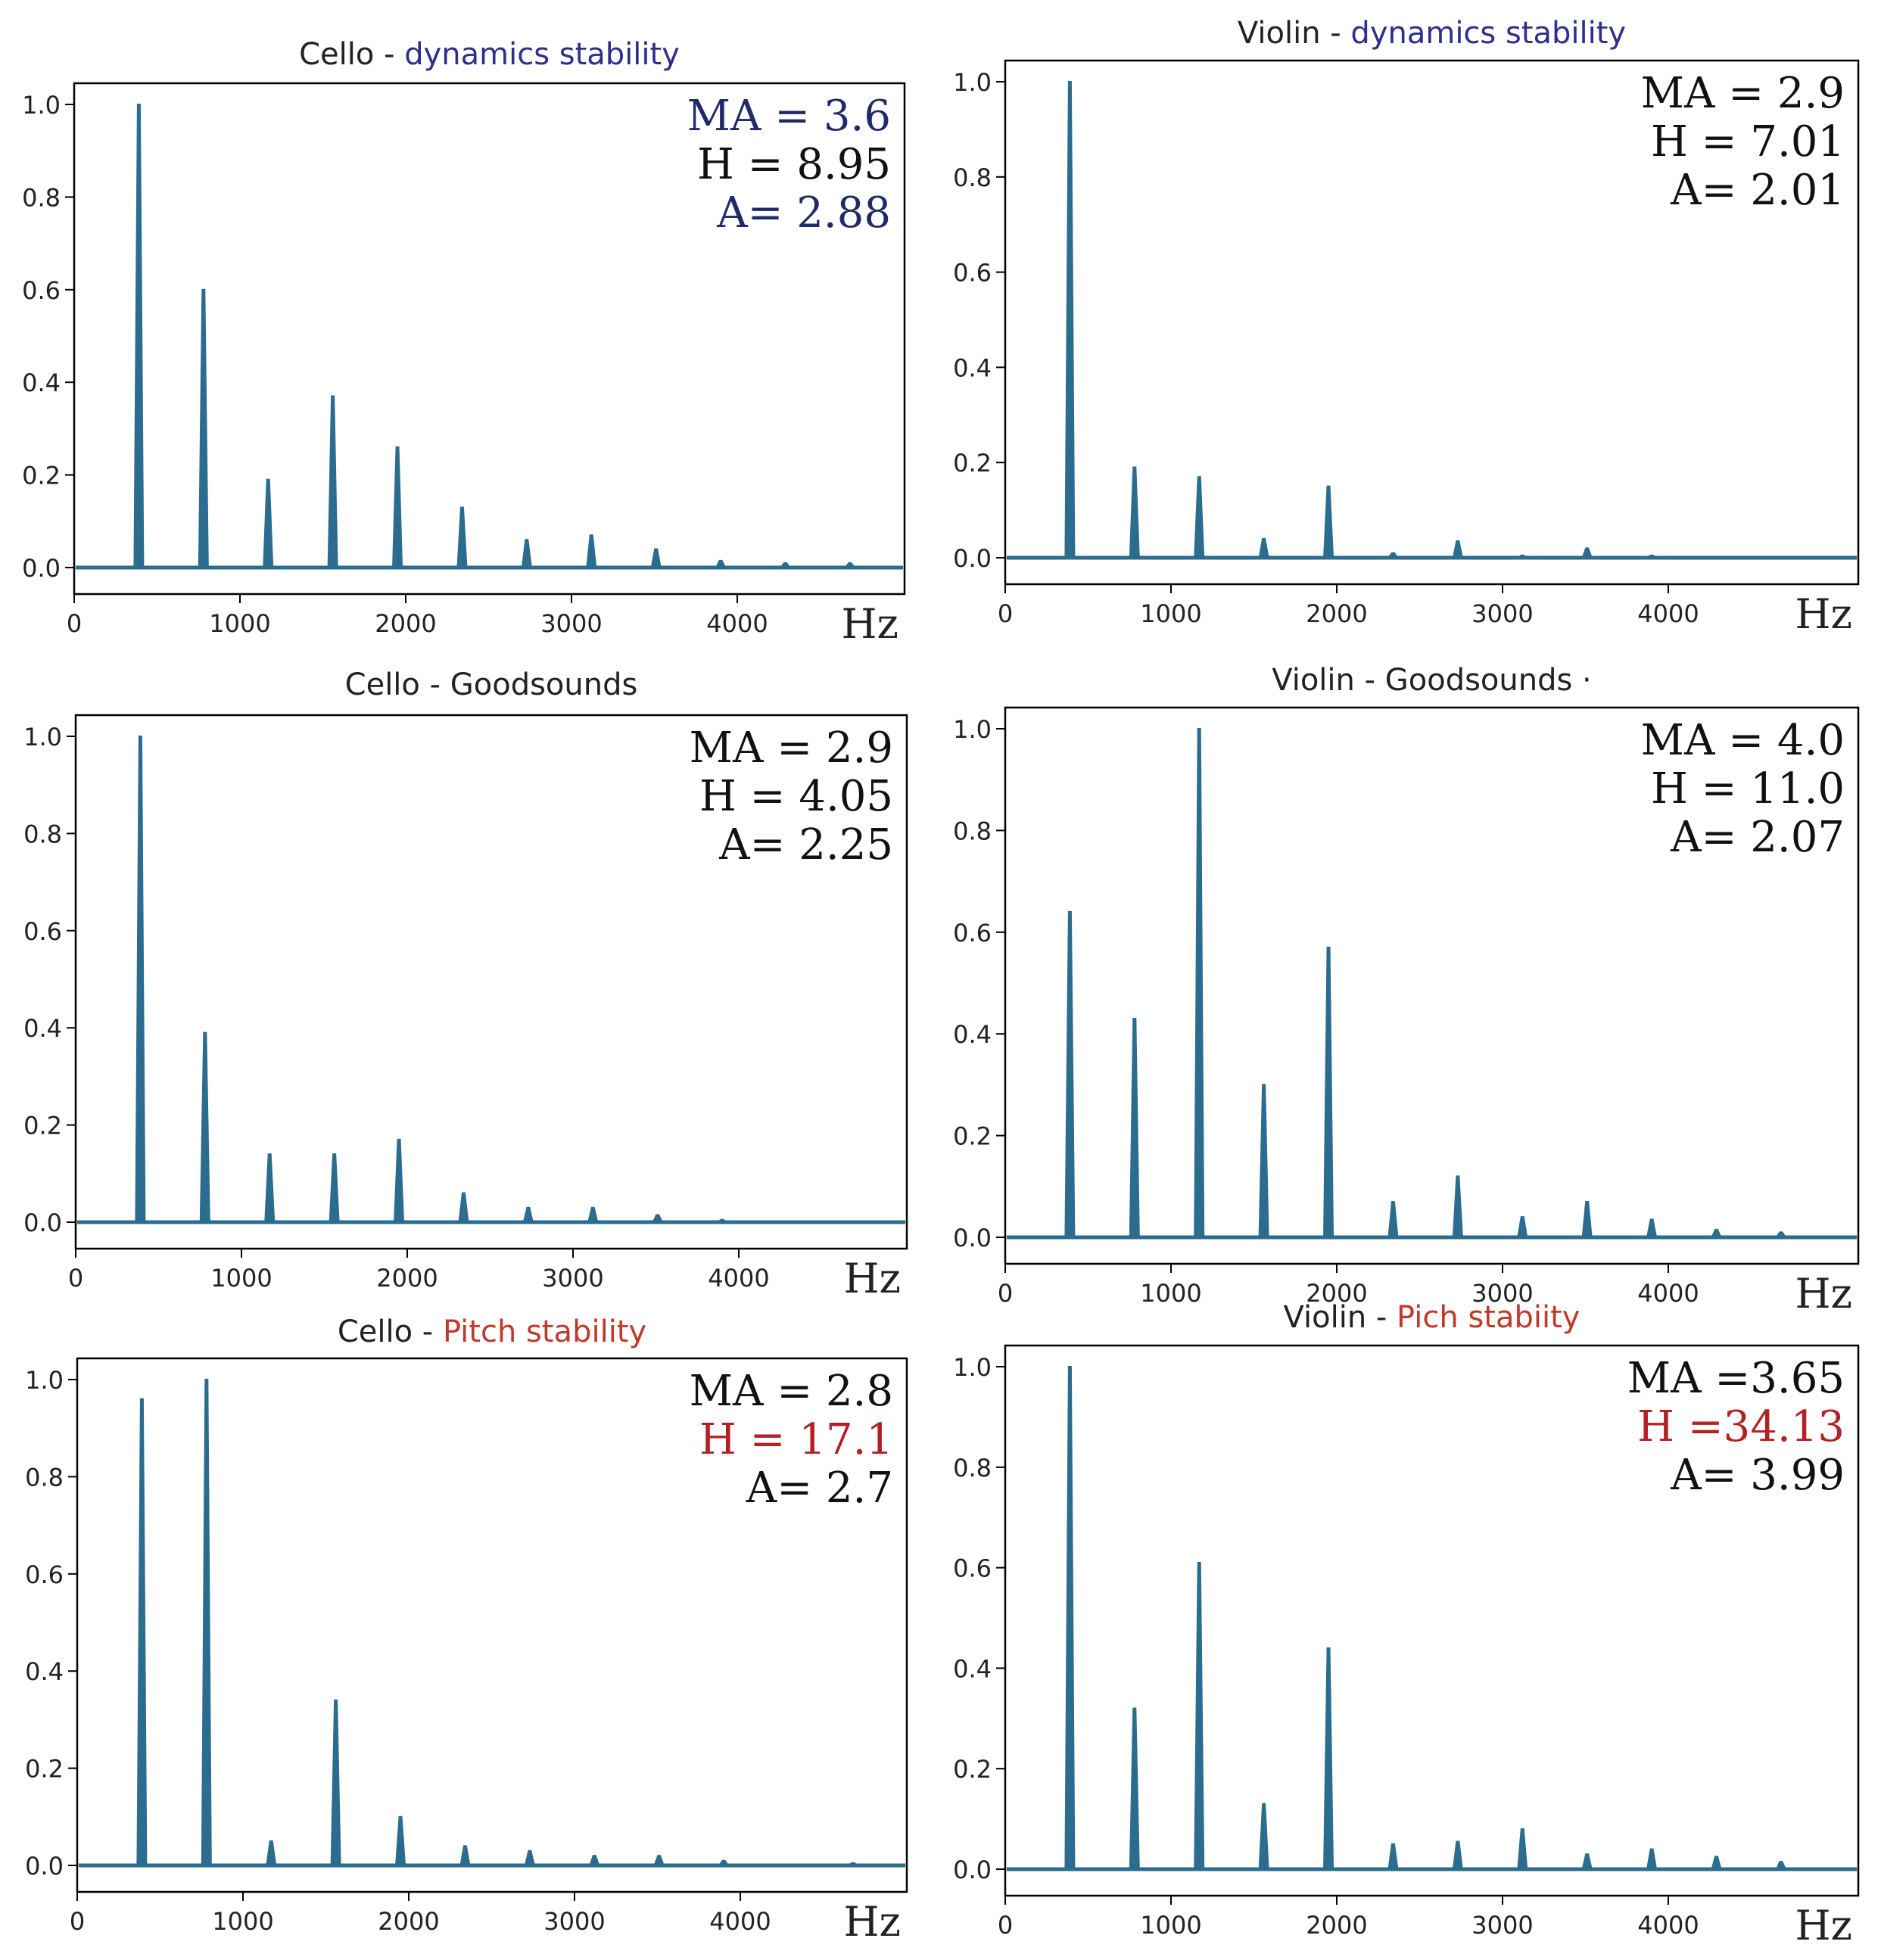 The width and height of the screenshot is (1881, 1960). Describe the element at coordinates (1294, 33) in the screenshot. I see `chart-title-prefix: Violin -` at that location.